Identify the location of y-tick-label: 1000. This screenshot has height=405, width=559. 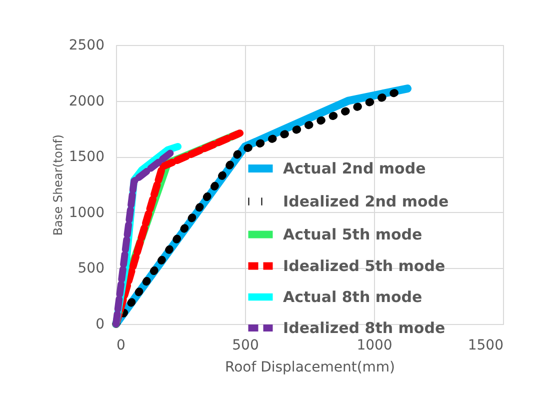
(86, 212).